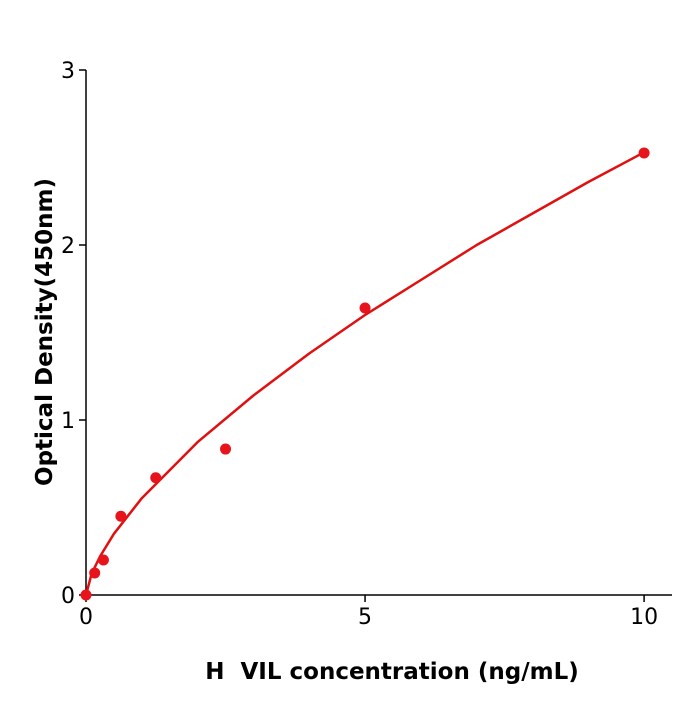 The image size is (700, 704). What do you see at coordinates (644, 617) in the screenshot?
I see `x-tick-label: 10` at bounding box center [644, 617].